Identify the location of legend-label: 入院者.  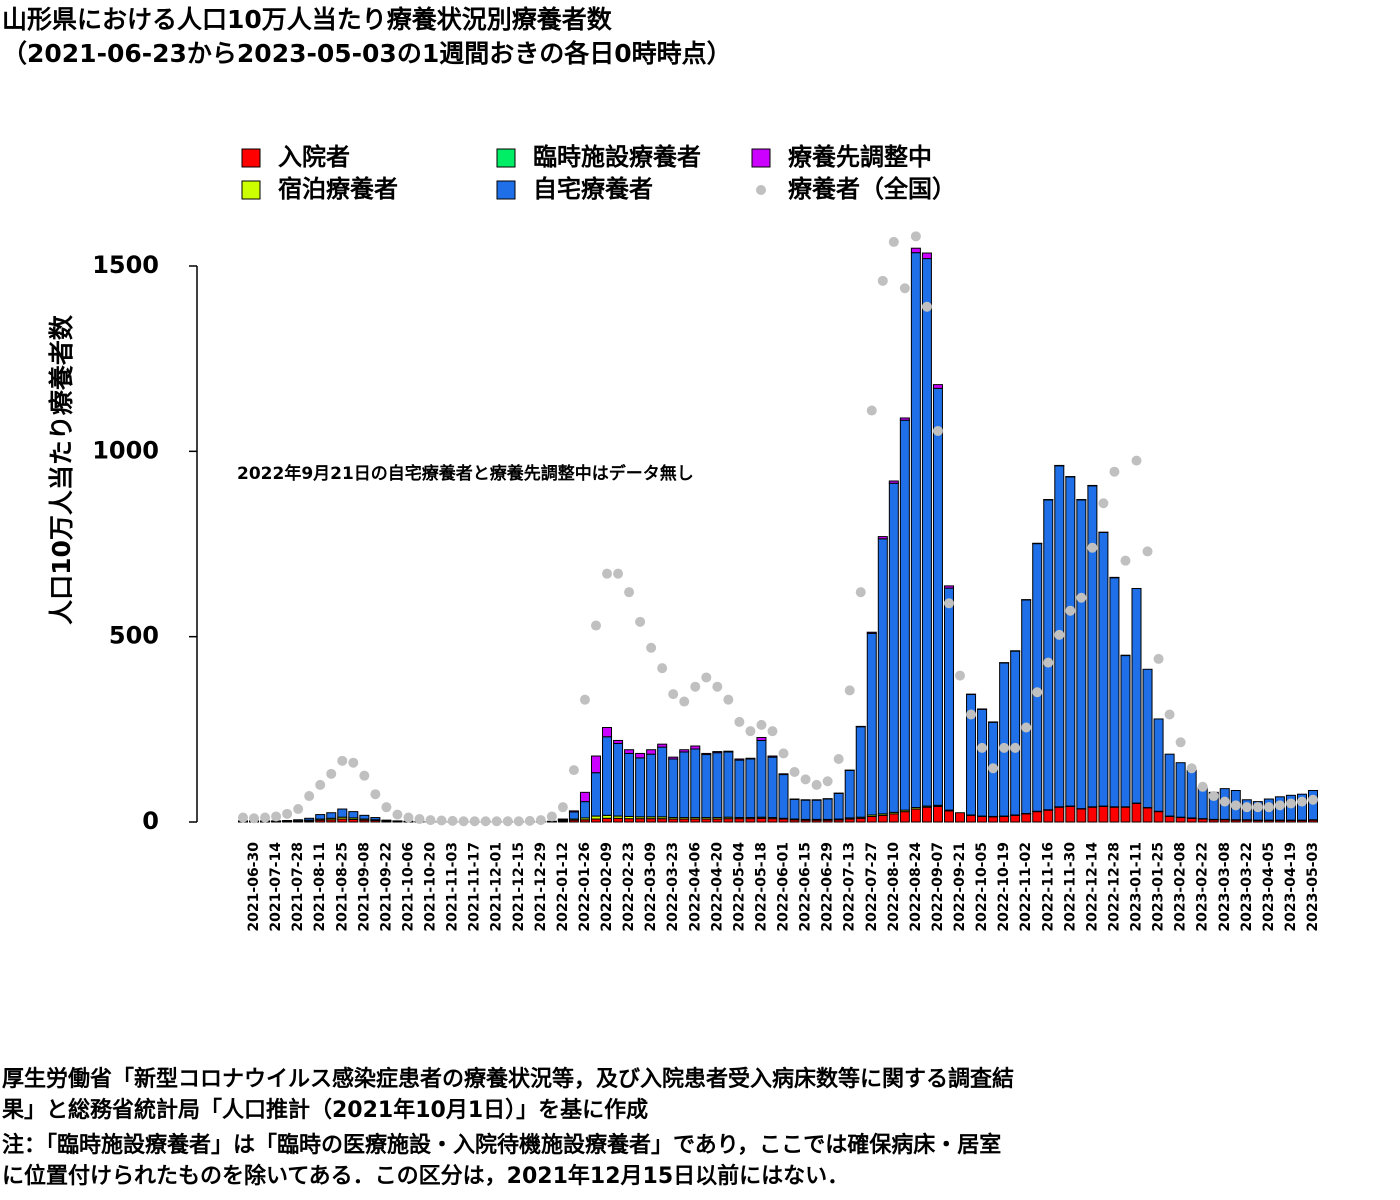
(314, 157).